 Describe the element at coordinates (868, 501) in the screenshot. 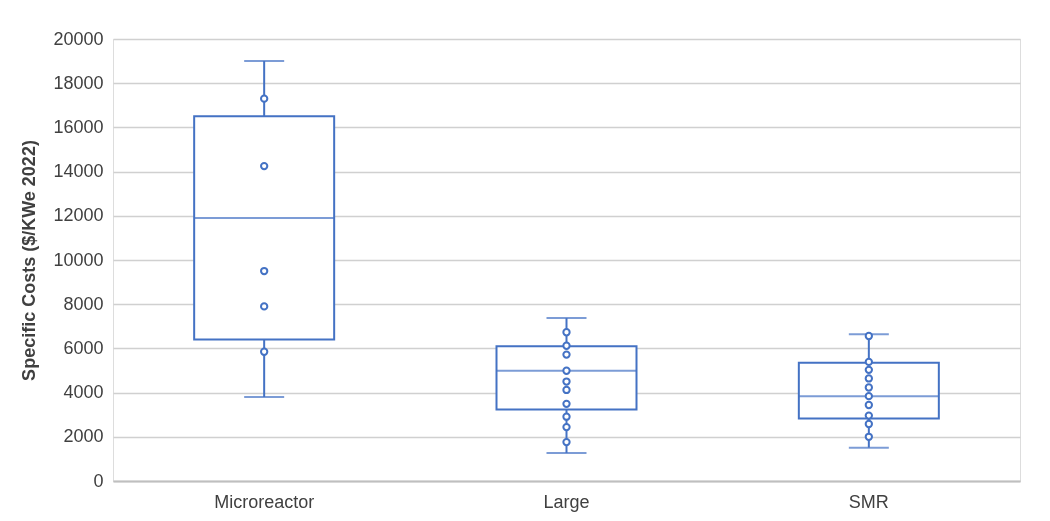

I see `x-tick-label: SMR` at that location.